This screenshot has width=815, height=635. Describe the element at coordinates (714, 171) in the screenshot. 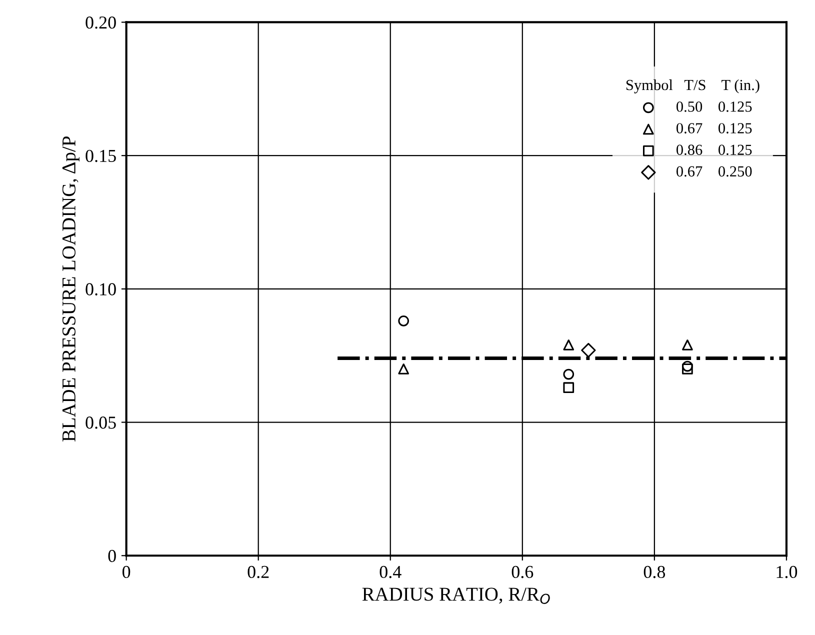

I see `legend-label: 0.67 0.250` at that location.